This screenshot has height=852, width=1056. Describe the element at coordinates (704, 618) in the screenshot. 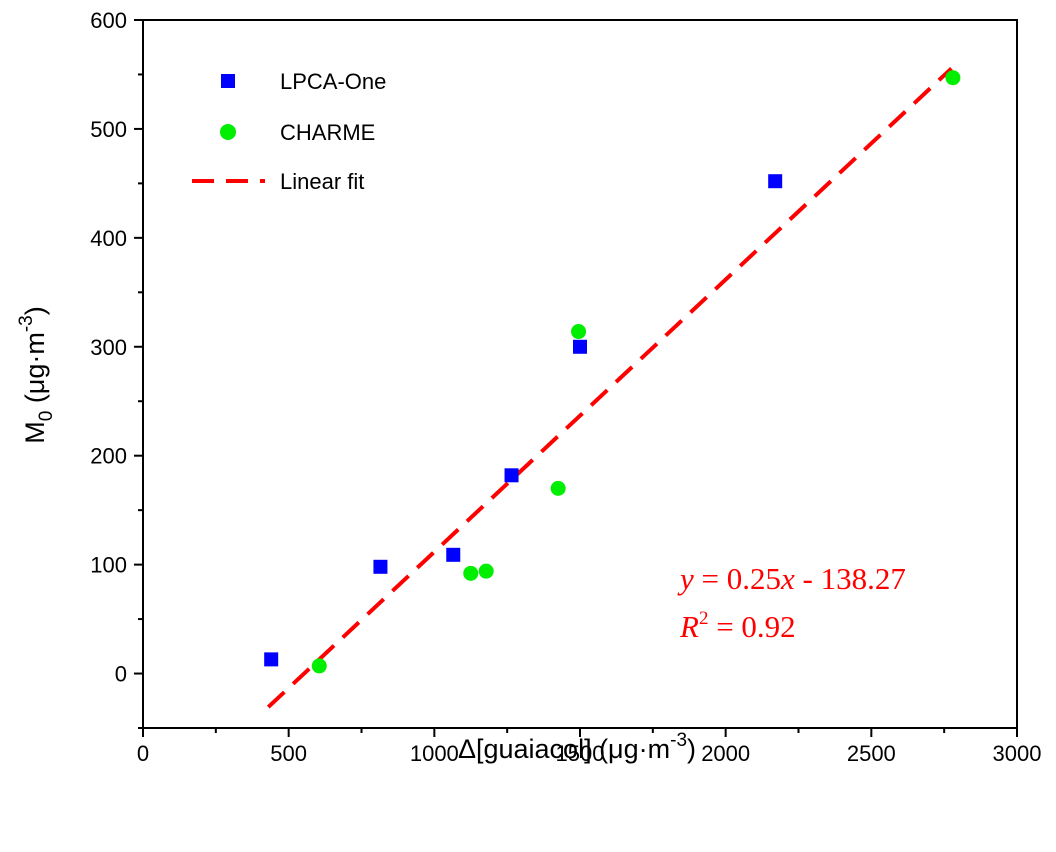

I see `r2-sup: 2` at that location.